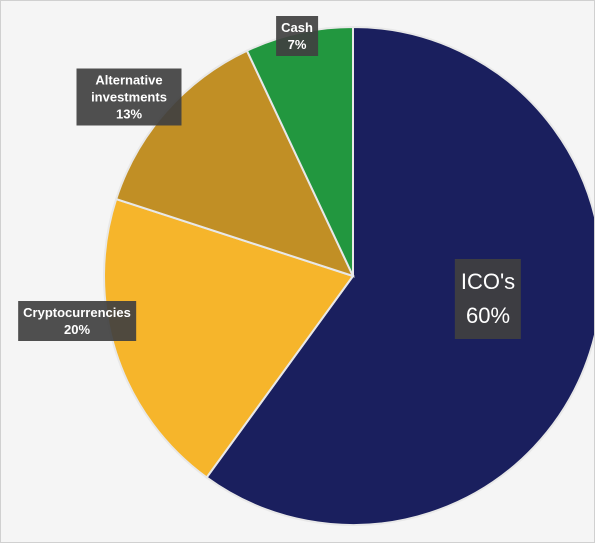 This screenshot has height=543, width=595. Describe the element at coordinates (297, 44) in the screenshot. I see `slice-value: 7%` at that location.